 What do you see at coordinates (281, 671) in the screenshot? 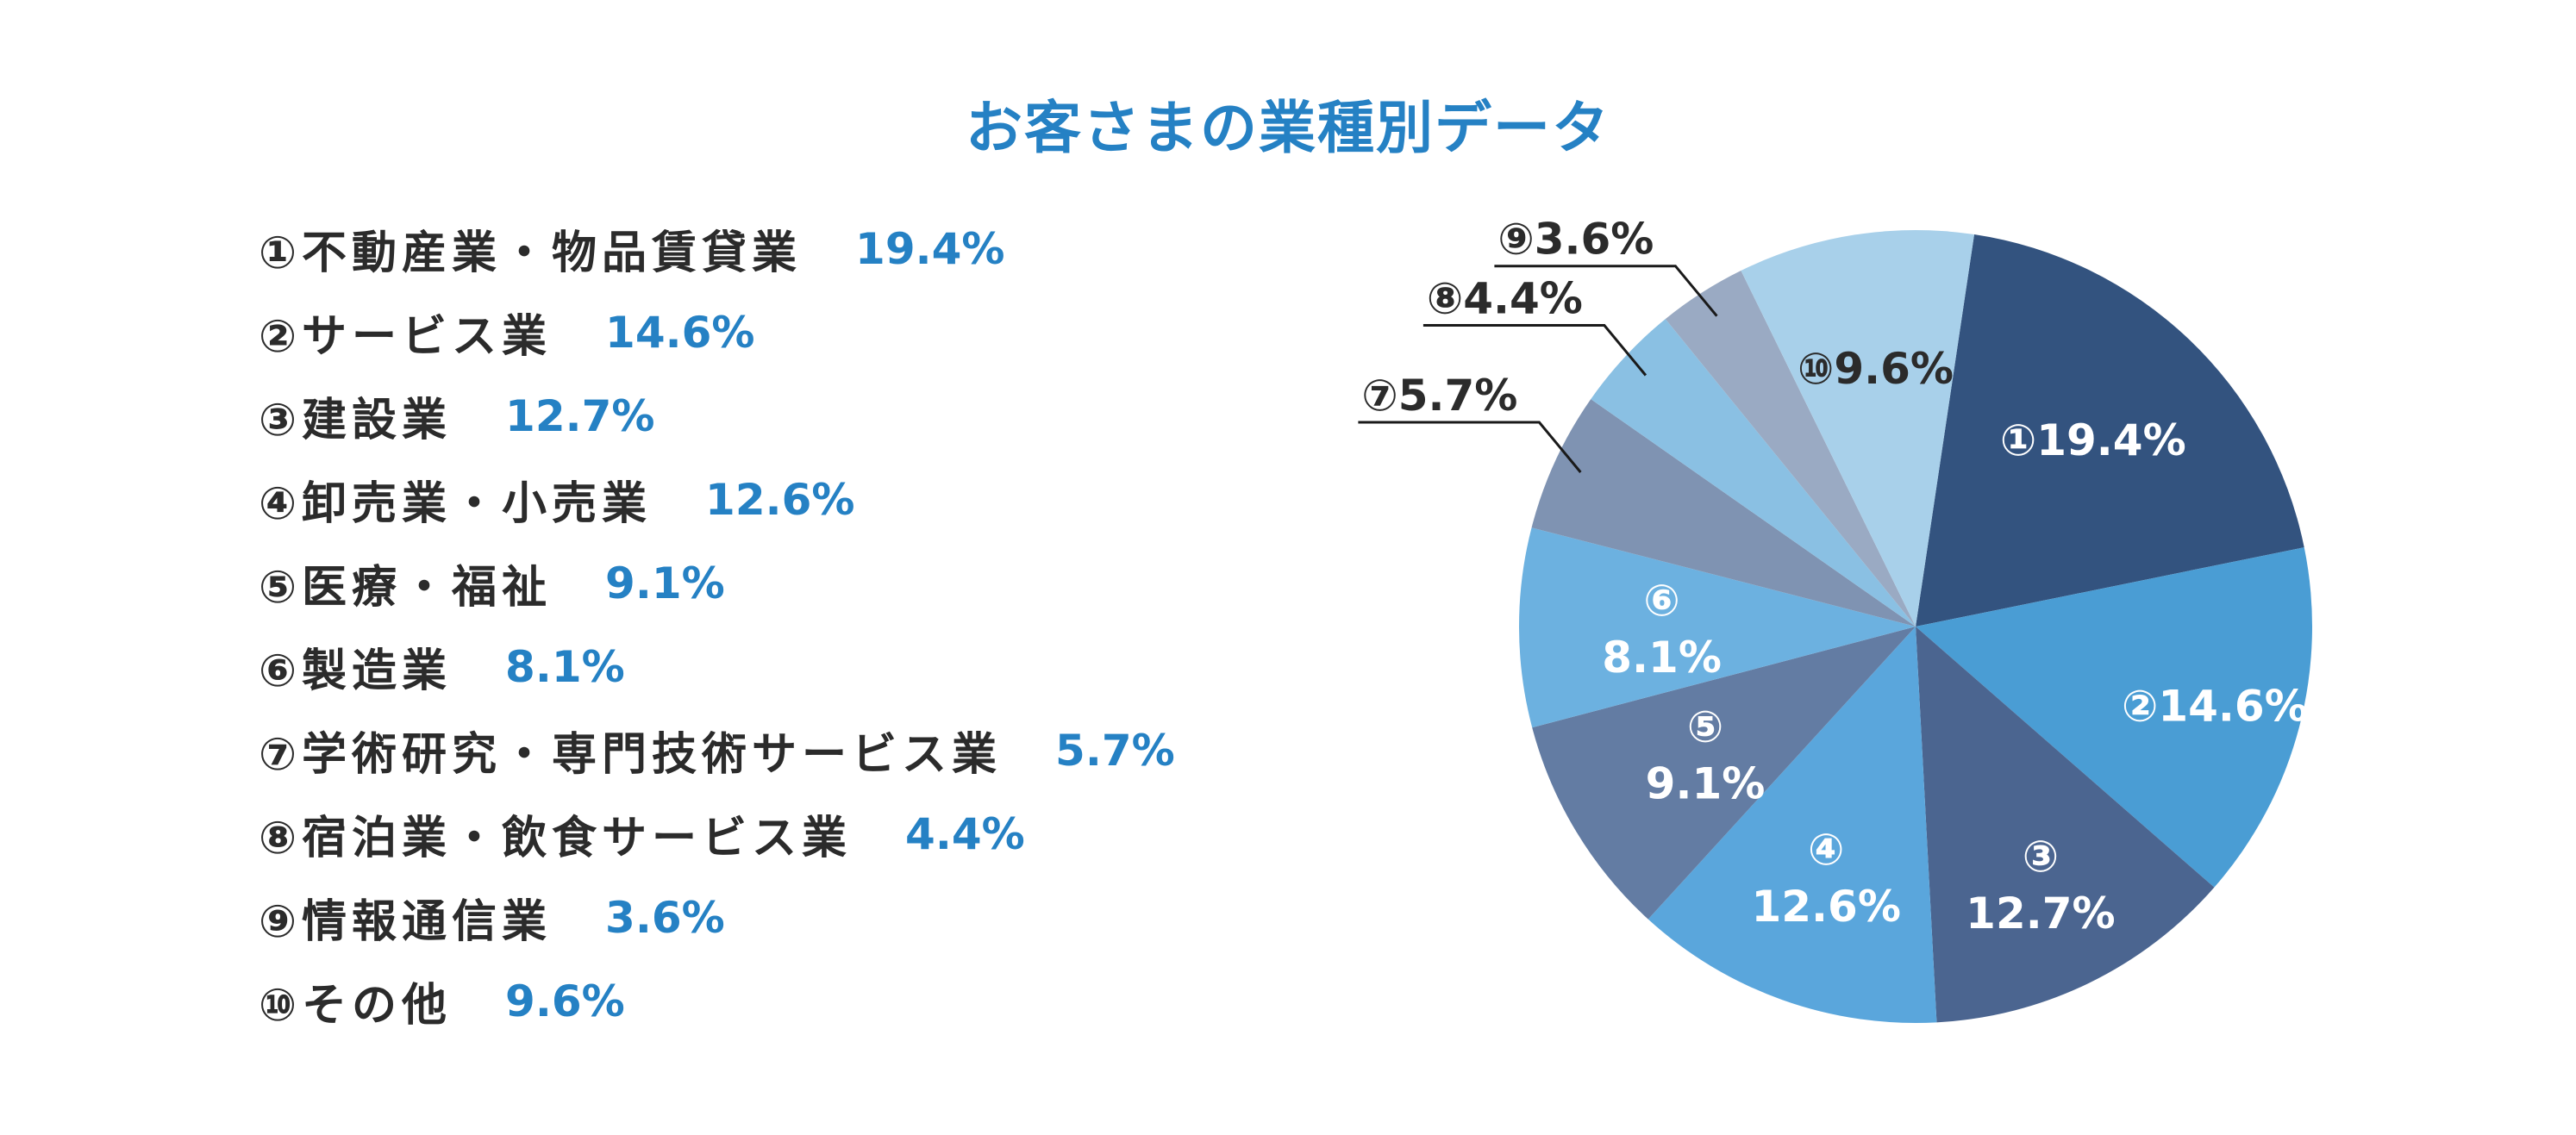
I see `legend-marker: ⑥` at bounding box center [281, 671].